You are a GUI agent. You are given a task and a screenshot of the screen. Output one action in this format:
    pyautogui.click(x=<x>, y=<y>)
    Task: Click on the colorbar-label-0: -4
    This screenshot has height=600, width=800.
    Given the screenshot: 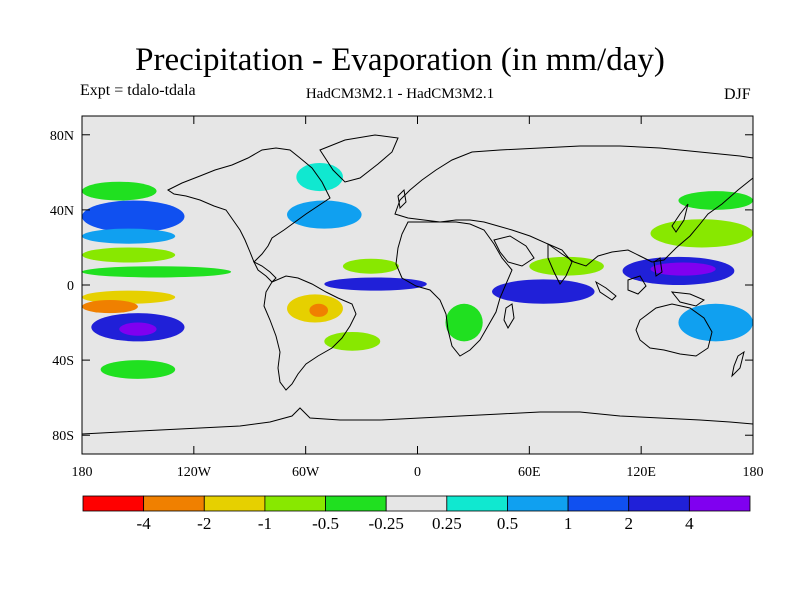 What is the action you would take?
    pyautogui.click(x=144, y=523)
    